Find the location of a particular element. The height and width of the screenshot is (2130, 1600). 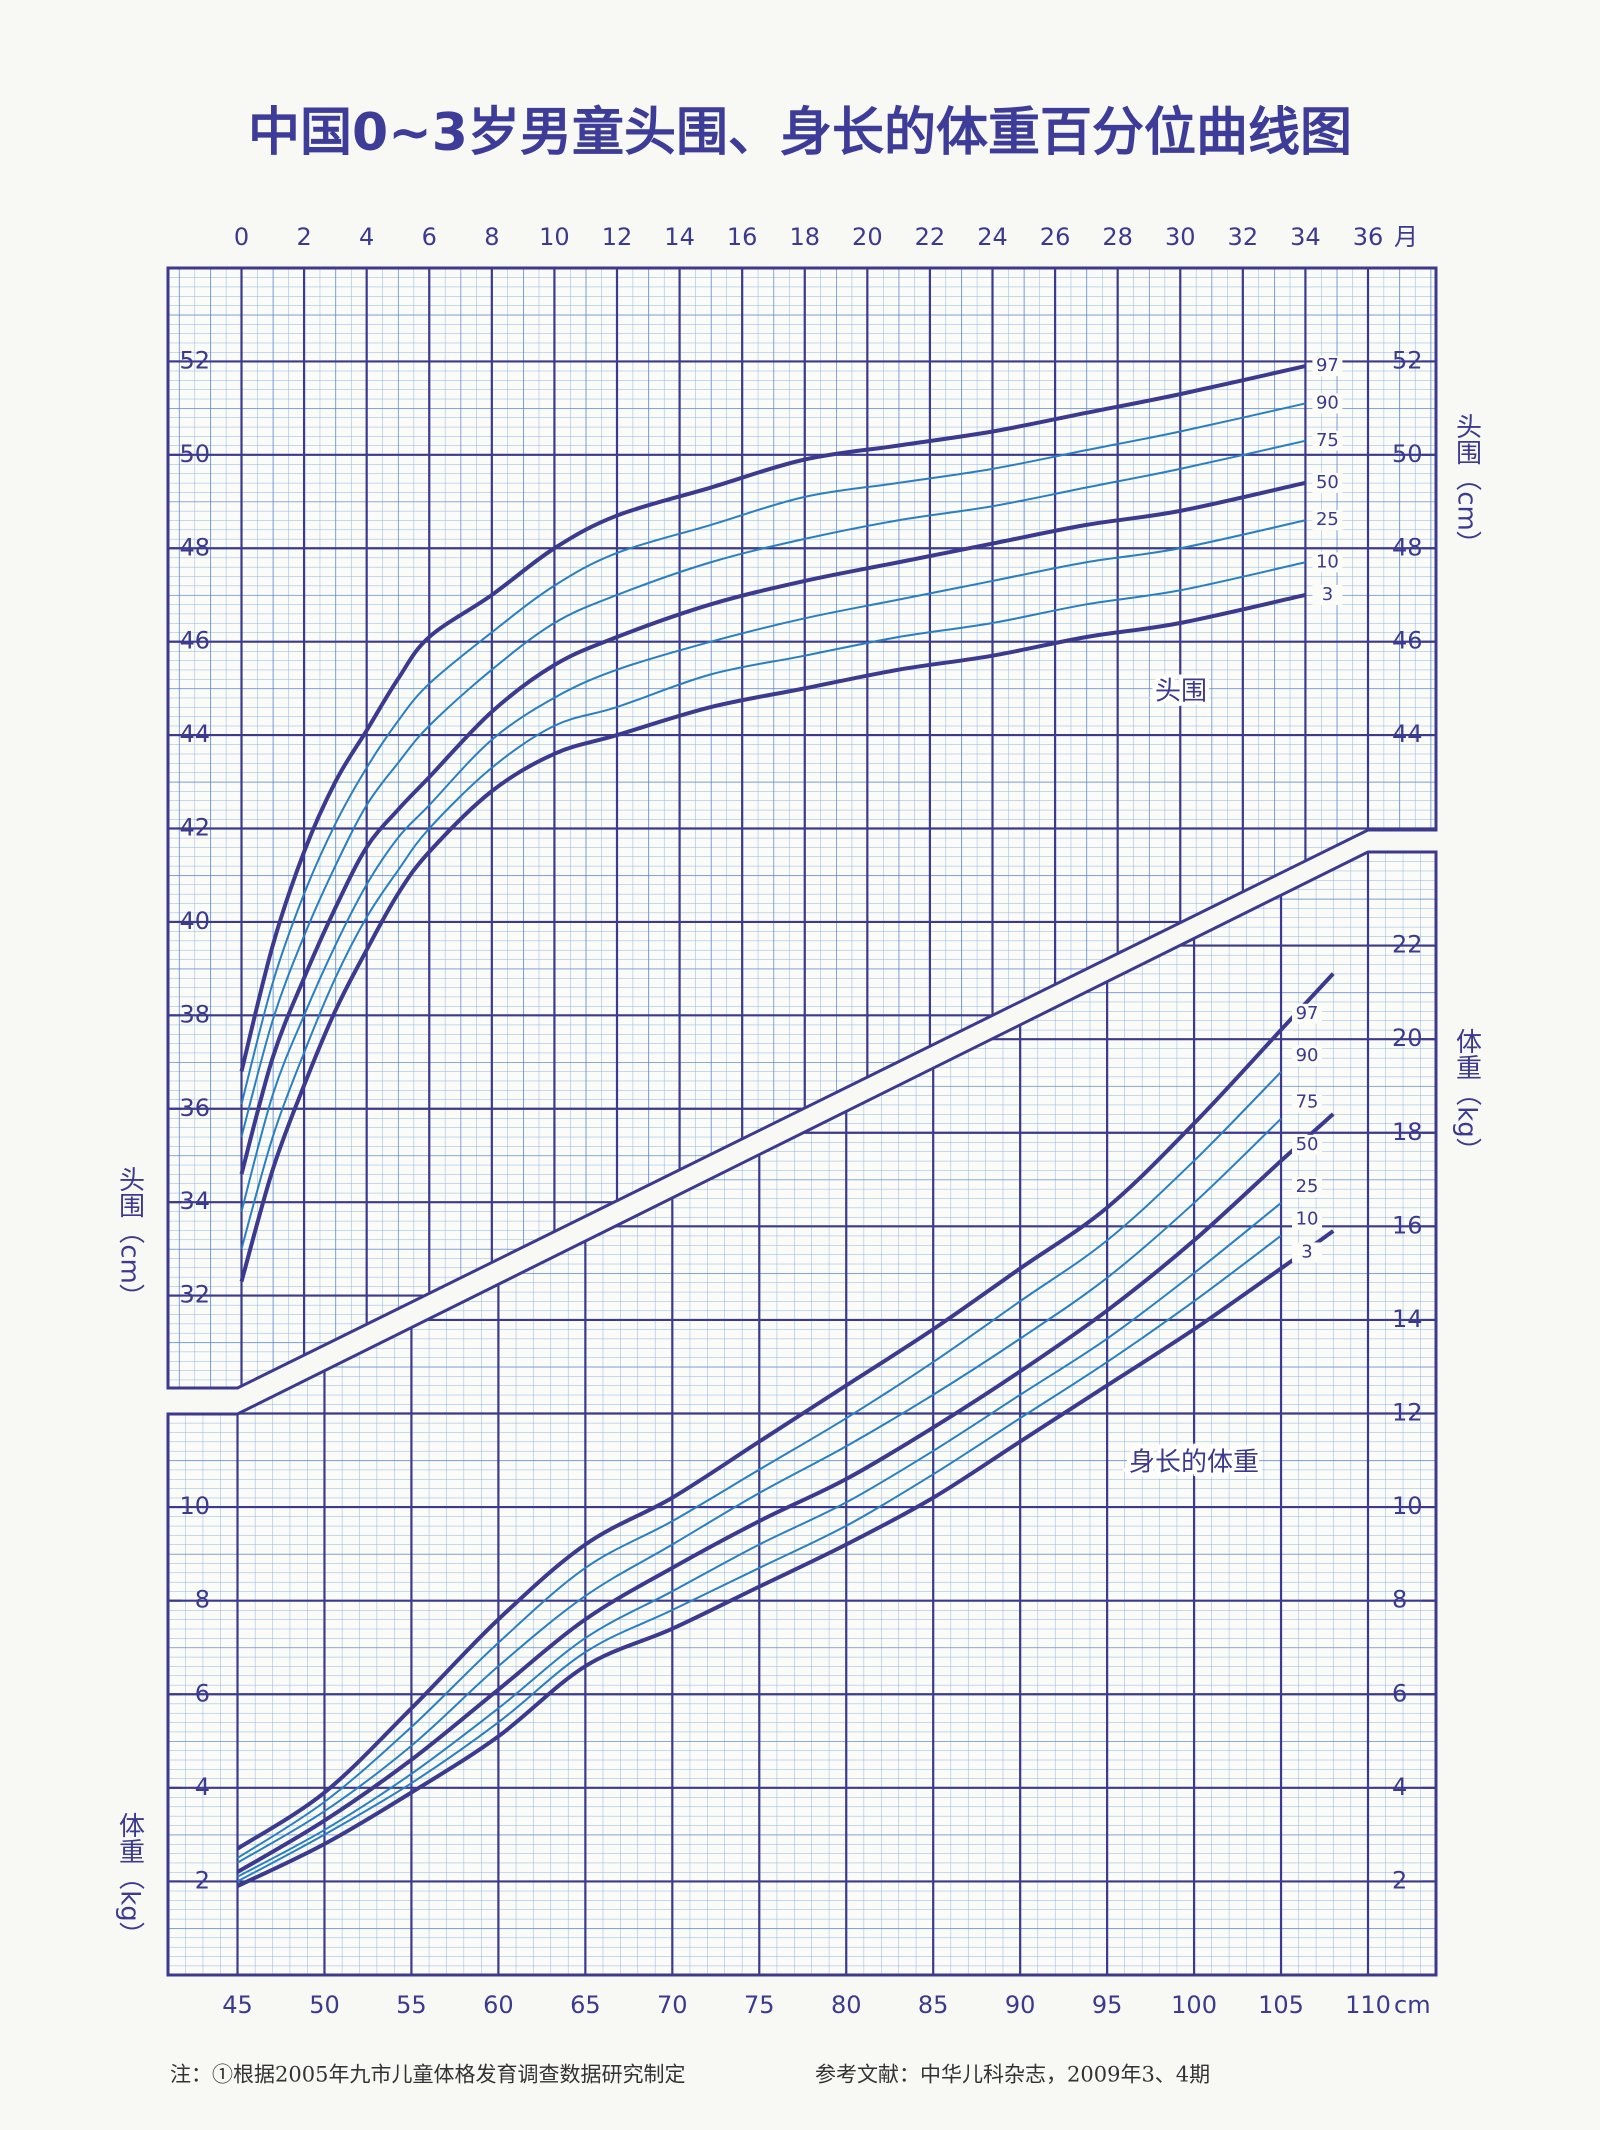

y-tick-label: 36 is located at coordinates (194, 1108).